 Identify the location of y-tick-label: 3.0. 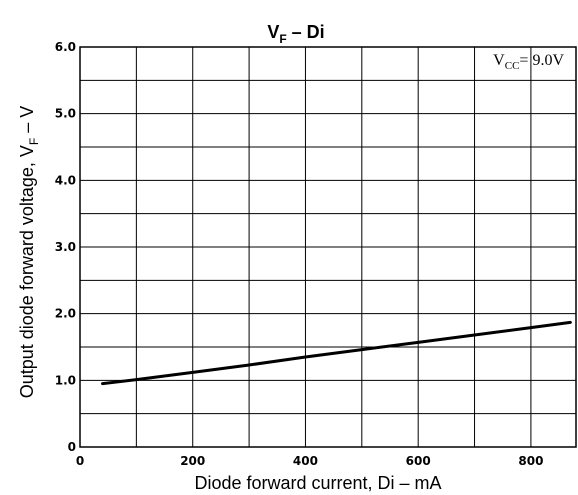
(65, 247).